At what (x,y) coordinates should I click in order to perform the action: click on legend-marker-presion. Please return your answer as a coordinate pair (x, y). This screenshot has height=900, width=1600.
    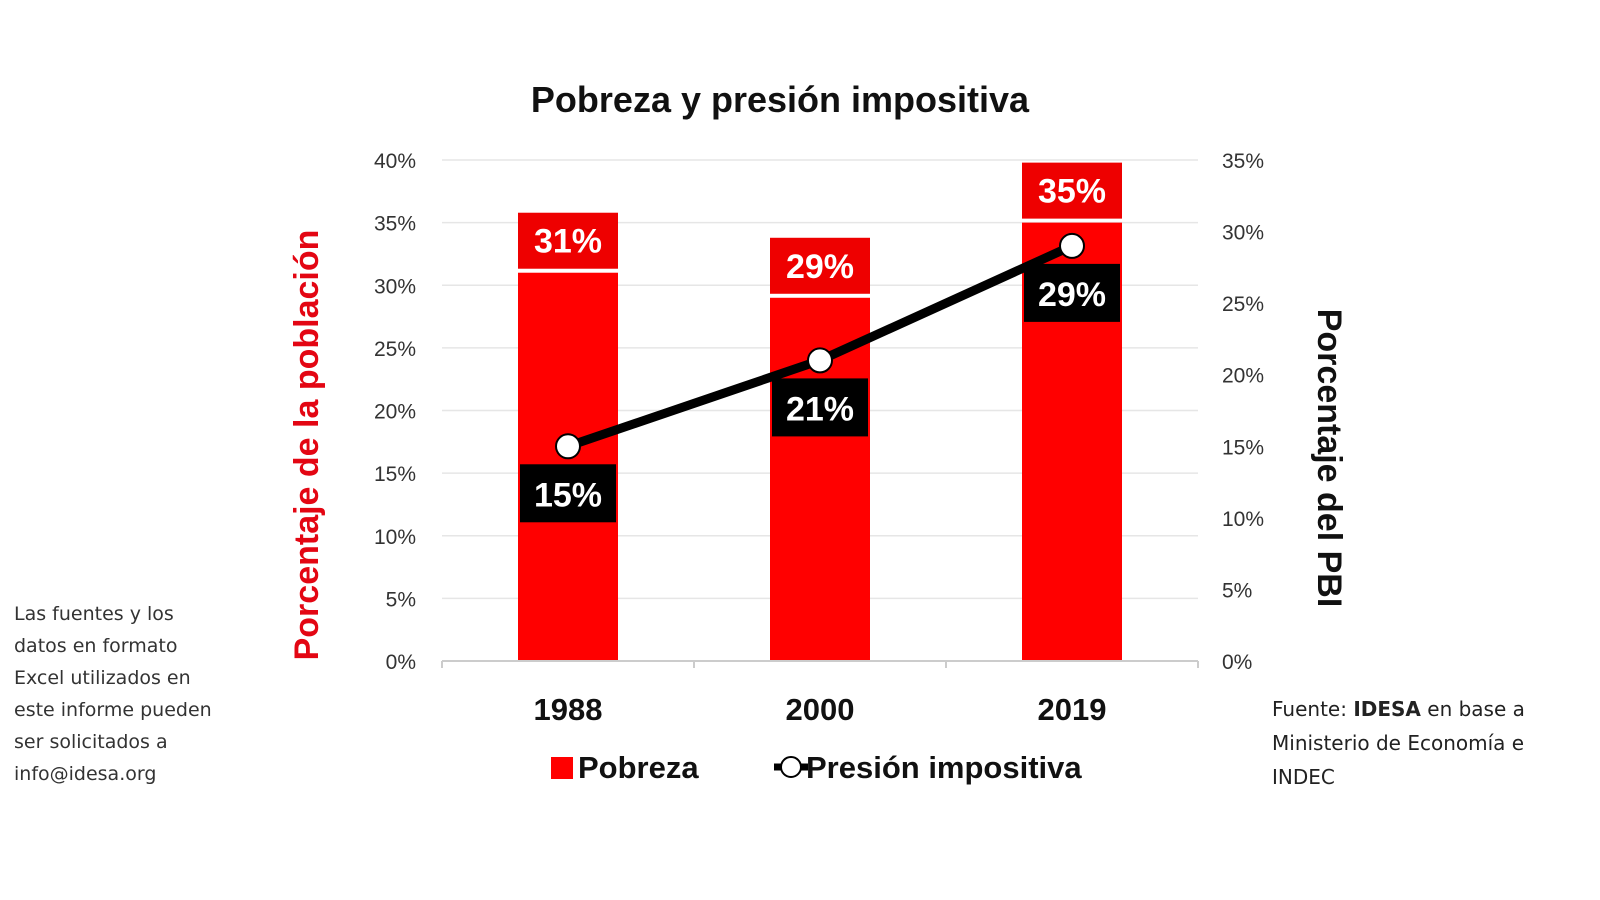
    Looking at the image, I should click on (791, 767).